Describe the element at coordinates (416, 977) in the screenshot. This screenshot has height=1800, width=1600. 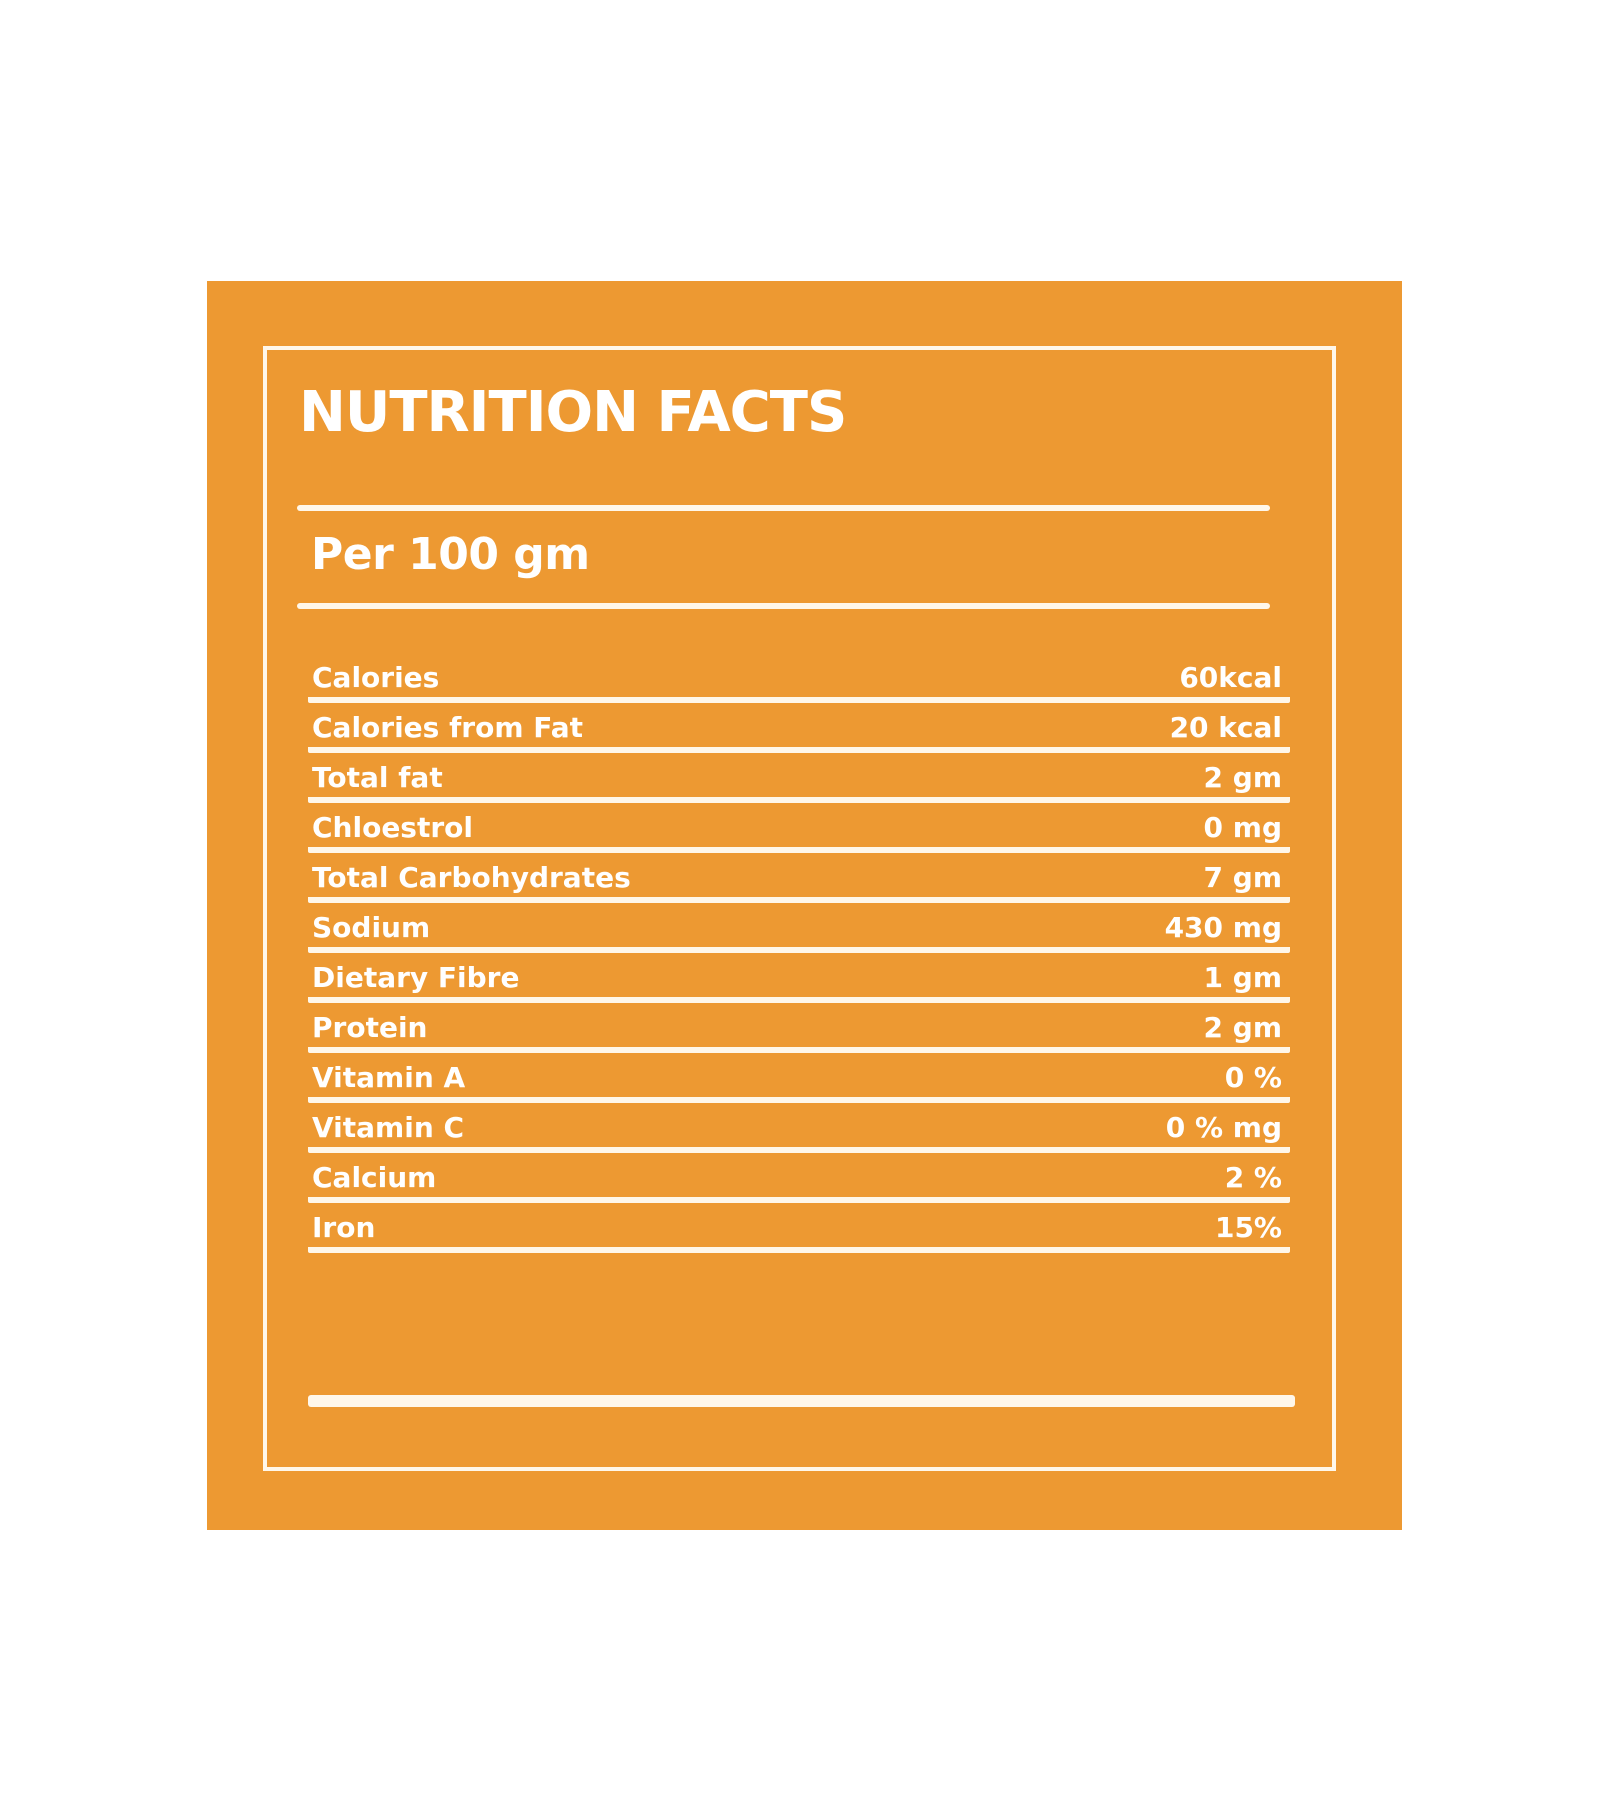
I see `nutrient-label: Dietary Fibre` at that location.